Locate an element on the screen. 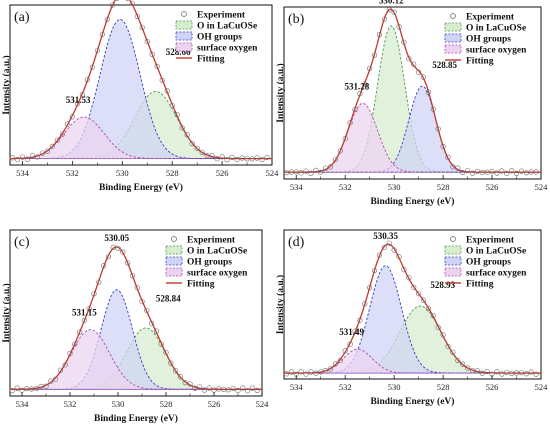 This screenshot has height=448, width=550. x-tick-label: 528 is located at coordinates (443, 387).